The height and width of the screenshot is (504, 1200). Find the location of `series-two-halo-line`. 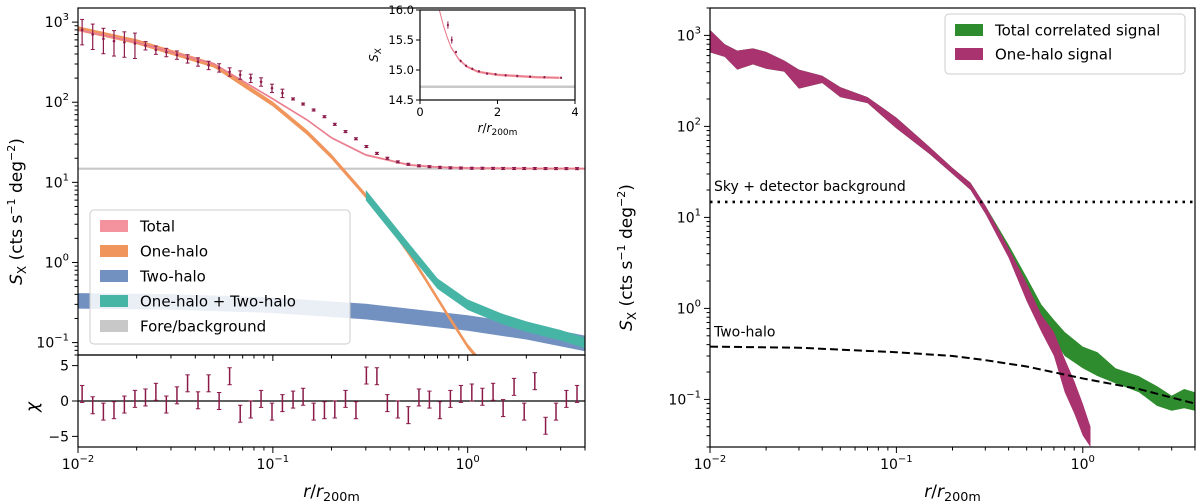

series-two-halo-line is located at coordinates (952, 375).